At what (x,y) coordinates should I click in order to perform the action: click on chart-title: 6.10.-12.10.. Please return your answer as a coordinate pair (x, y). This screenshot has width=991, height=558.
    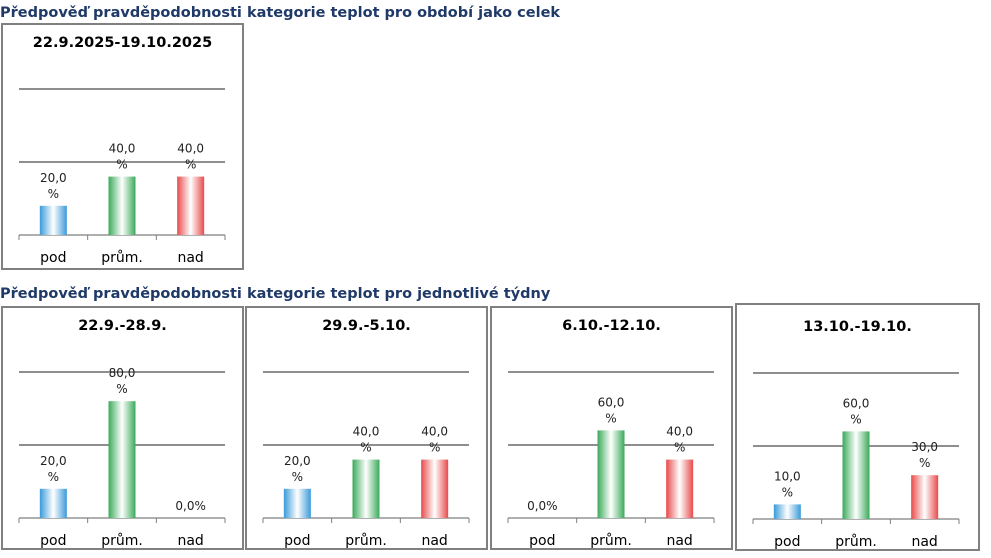
    Looking at the image, I should click on (611, 326).